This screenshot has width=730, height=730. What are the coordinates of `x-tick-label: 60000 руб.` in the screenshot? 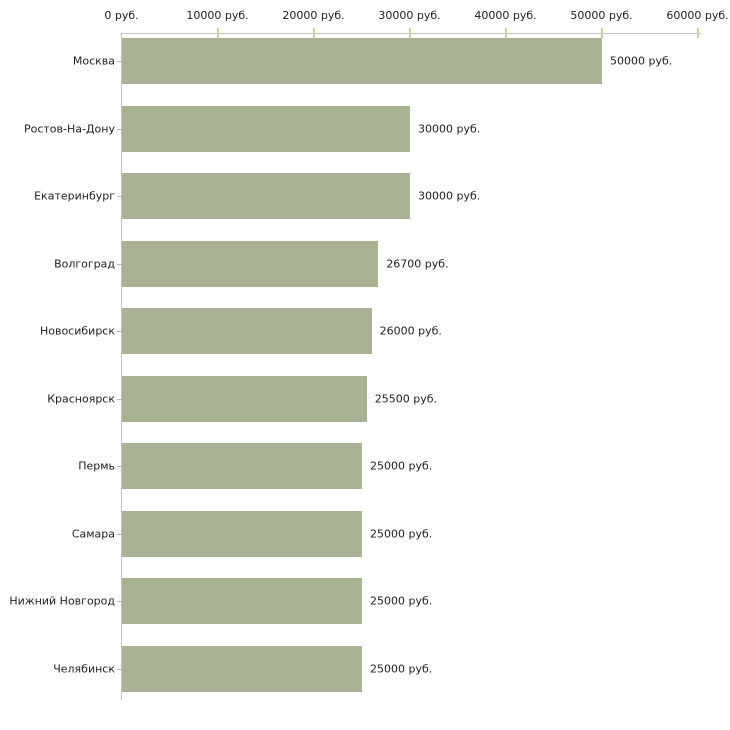 It's located at (697, 15).